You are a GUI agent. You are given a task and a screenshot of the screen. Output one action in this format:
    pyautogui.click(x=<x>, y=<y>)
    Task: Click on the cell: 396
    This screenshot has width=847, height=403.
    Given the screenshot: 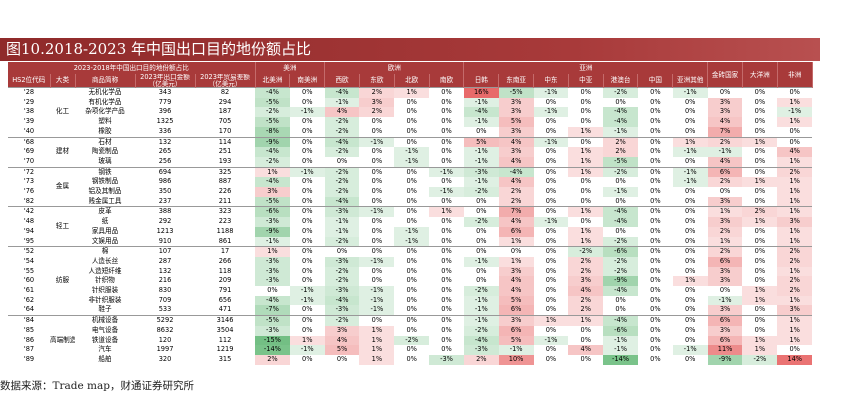 What is the action you would take?
    pyautogui.click(x=165, y=111)
    